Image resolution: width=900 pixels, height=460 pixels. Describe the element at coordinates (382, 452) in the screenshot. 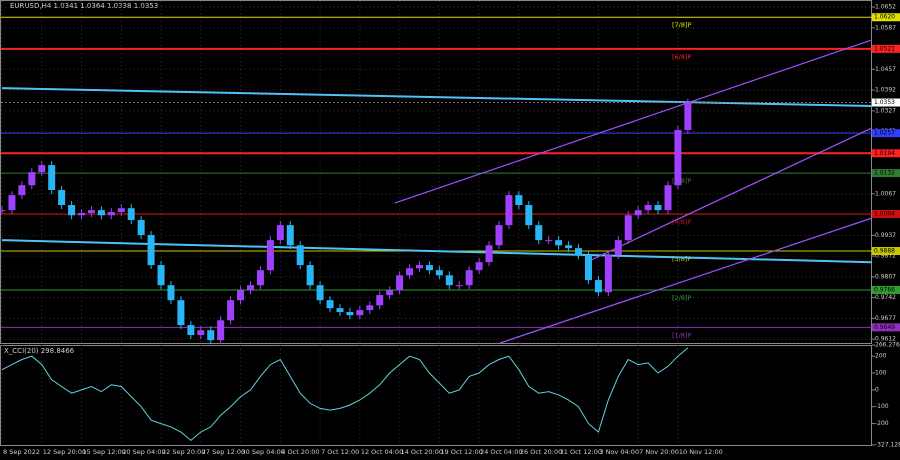

I see `x-tick-label: 12 Oct 04:00` at that location.